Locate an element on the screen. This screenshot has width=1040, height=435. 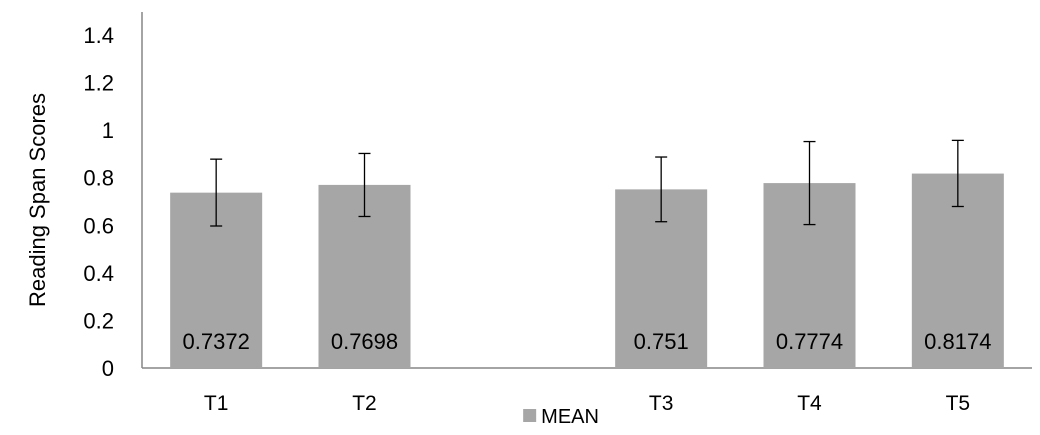
error-bars is located at coordinates (587, 183).